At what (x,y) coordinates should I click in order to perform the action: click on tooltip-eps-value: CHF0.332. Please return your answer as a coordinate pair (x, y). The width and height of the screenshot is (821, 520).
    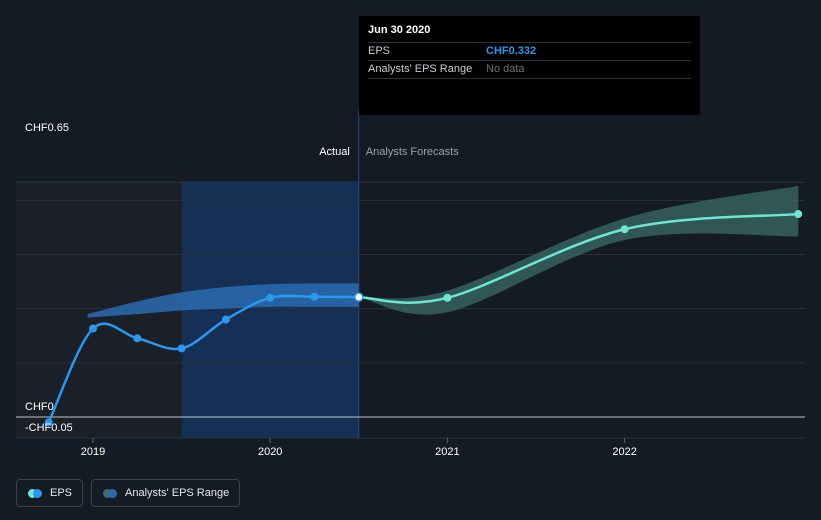
    Looking at the image, I should click on (511, 51).